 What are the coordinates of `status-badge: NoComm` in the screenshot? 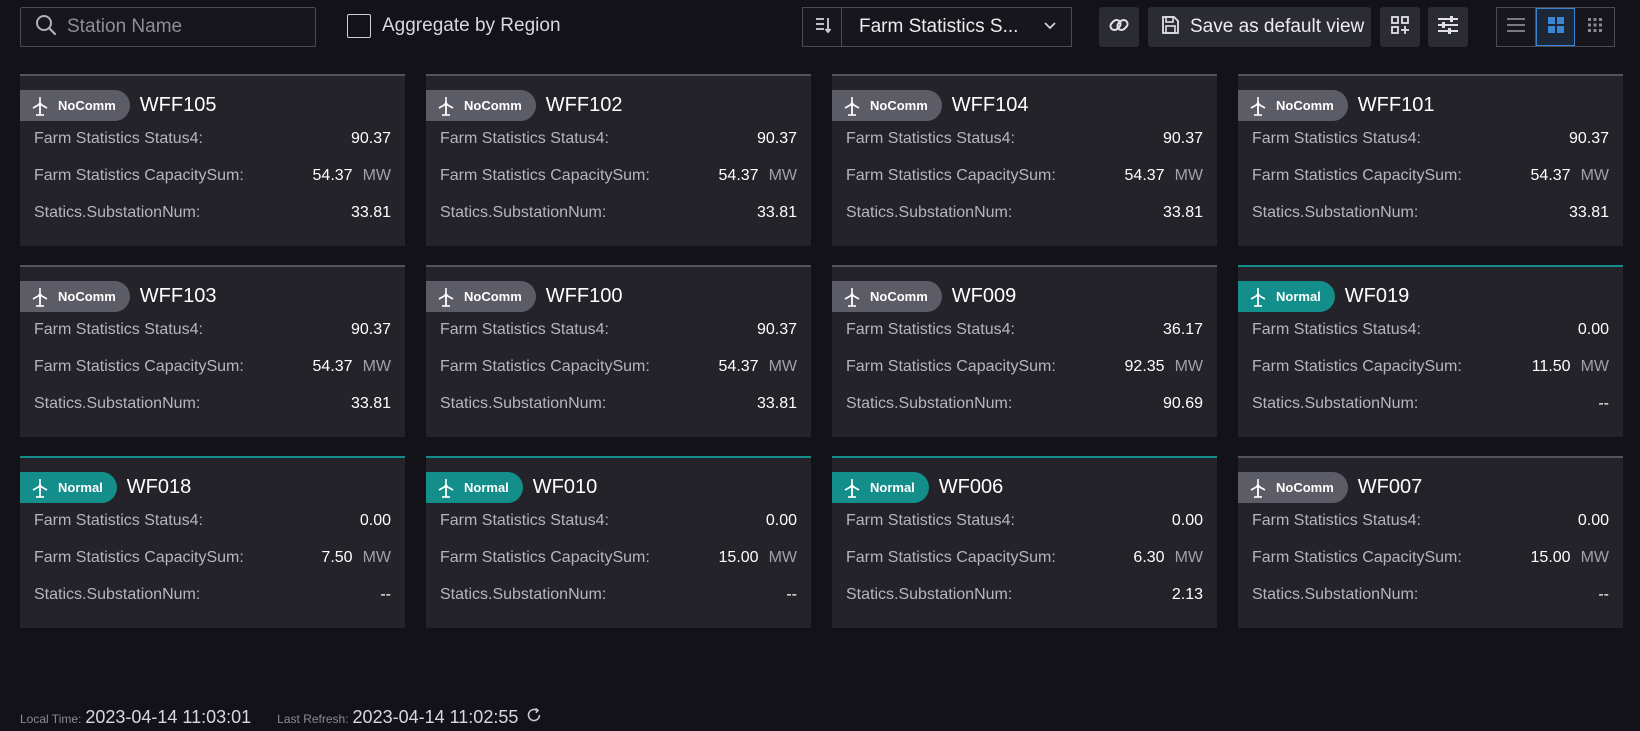 It's located at (481, 296).